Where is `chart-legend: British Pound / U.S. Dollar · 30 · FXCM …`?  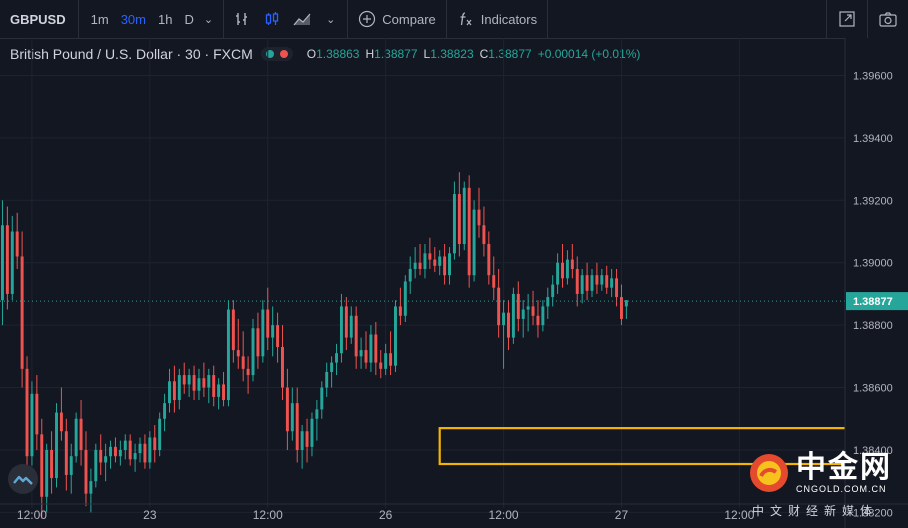 chart-legend: British Pound / U.S. Dollar · 30 · FXCM … is located at coordinates (325, 54).